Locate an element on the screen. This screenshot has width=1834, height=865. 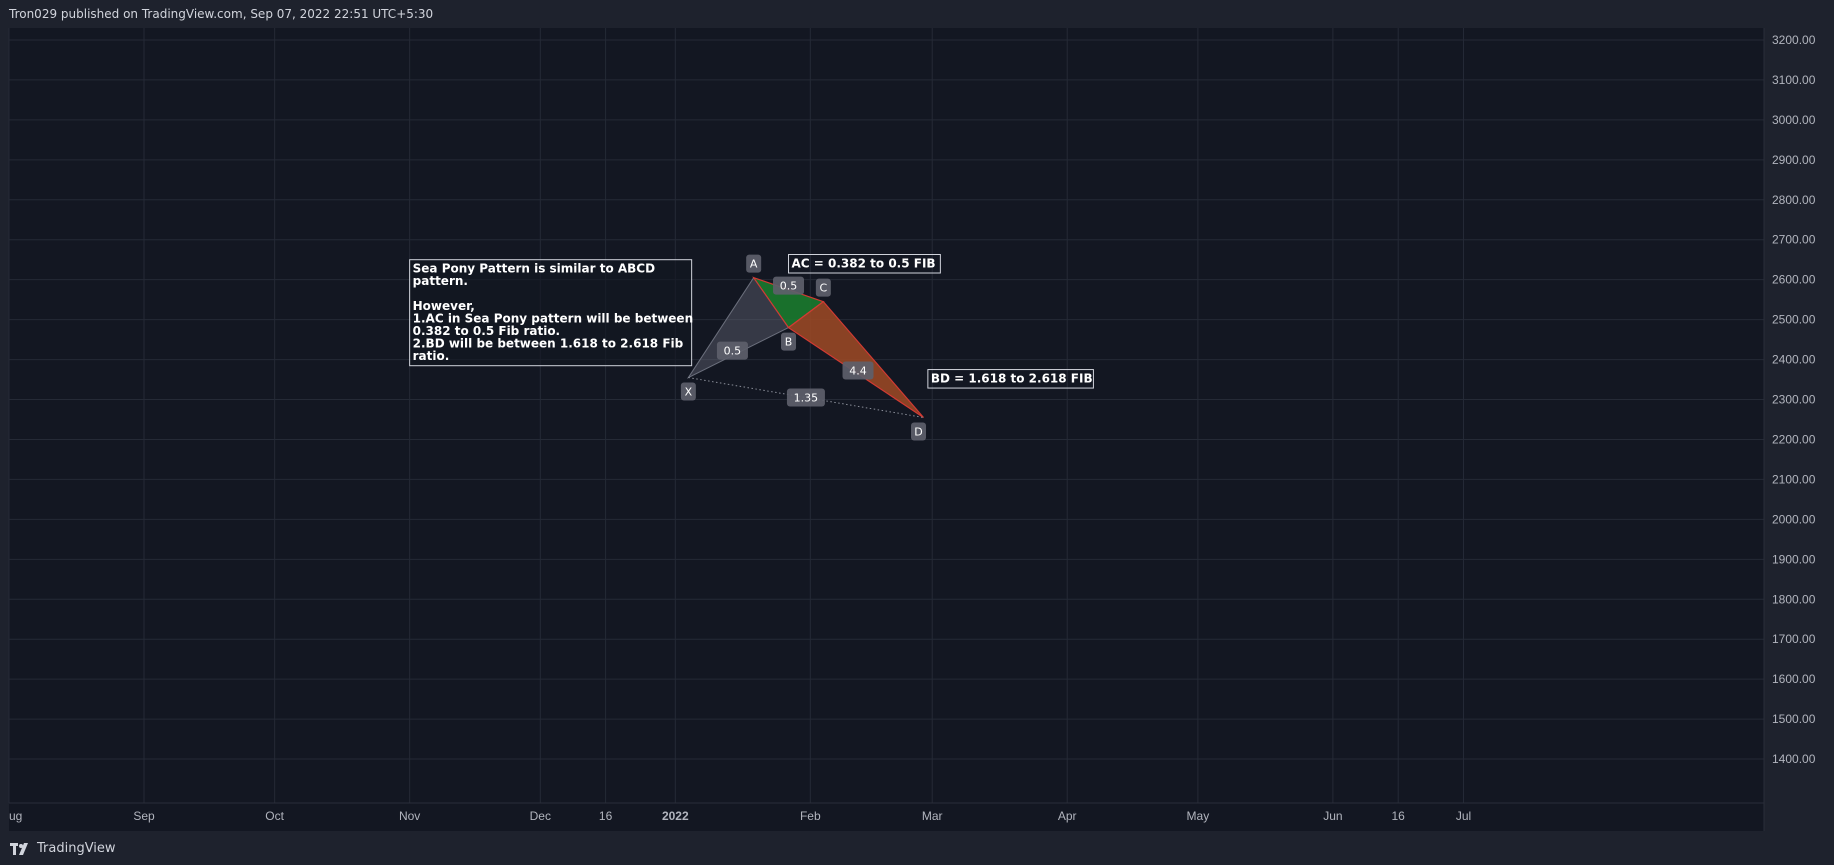
annotation-text-line: 1.AC in Sea Pony pattern will be between is located at coordinates (553, 319).